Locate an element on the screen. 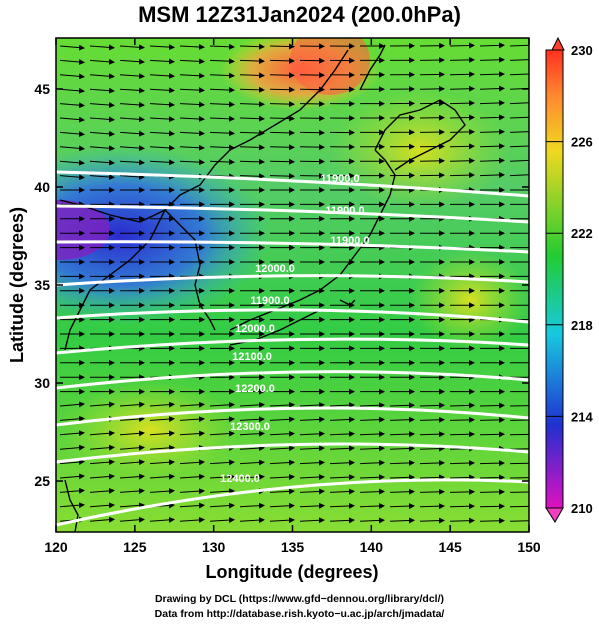 The width and height of the screenshot is (599, 625). x-tick-label: 120 is located at coordinates (56, 547).